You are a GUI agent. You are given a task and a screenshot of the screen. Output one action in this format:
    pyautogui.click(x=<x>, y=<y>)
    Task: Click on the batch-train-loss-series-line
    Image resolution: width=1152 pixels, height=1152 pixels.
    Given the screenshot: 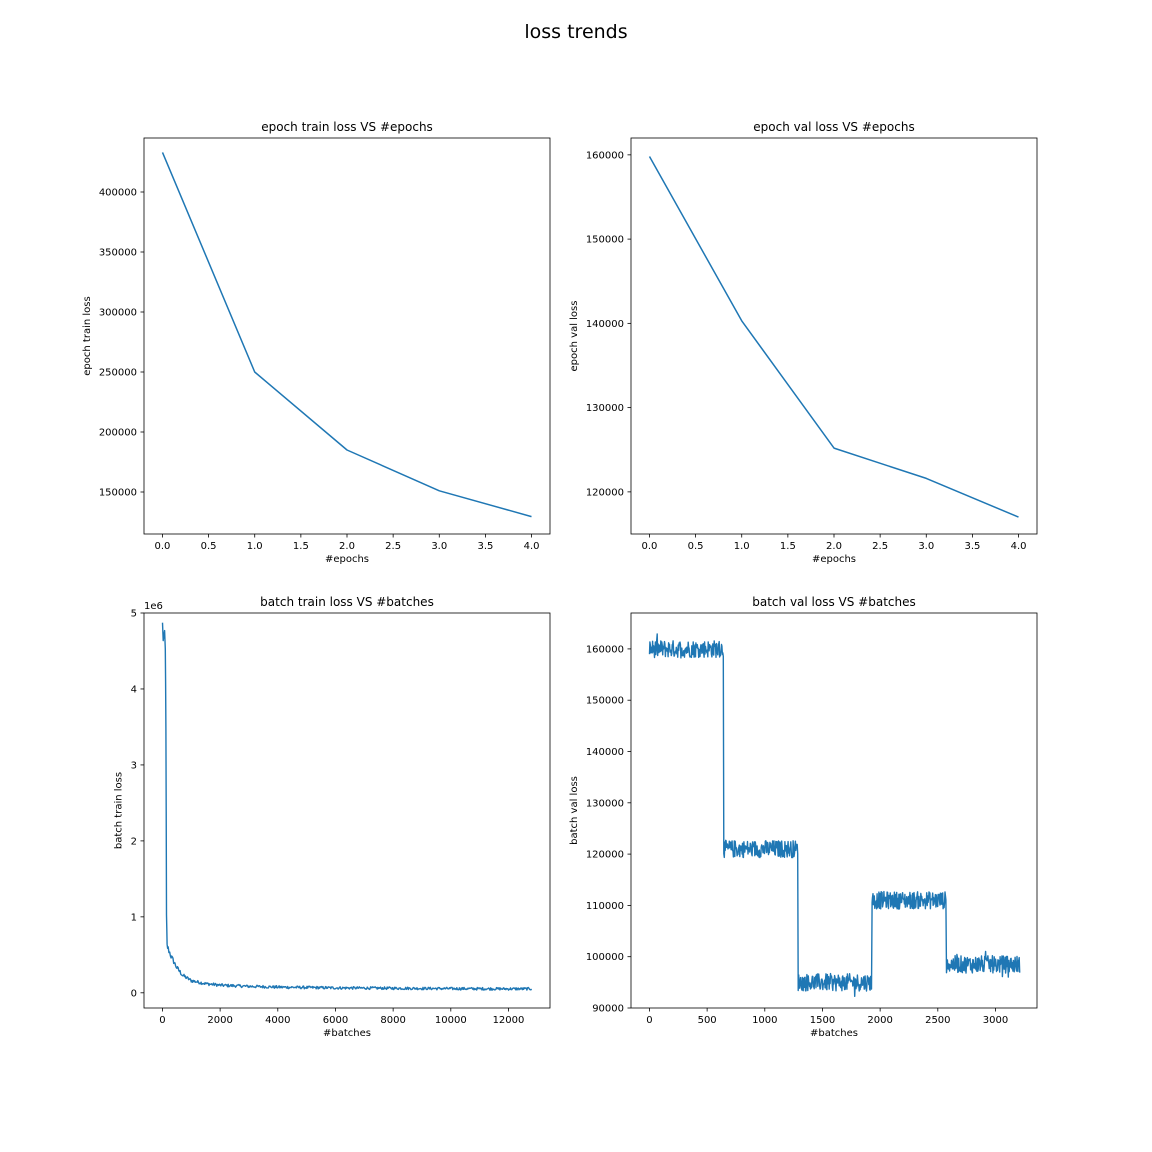 What is the action you would take?
    pyautogui.click(x=347, y=806)
    